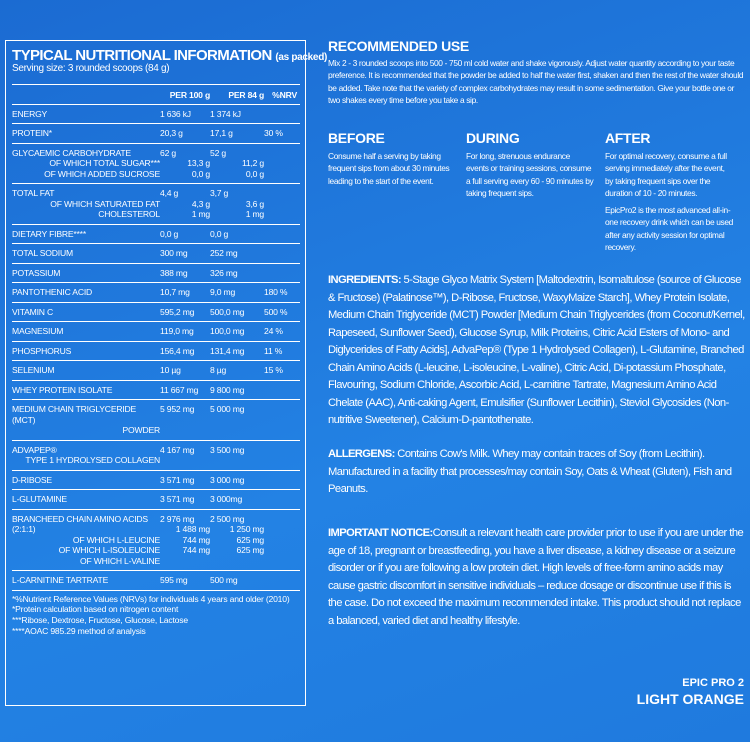  What do you see at coordinates (156, 581) in the screenshot?
I see `nutrient-row: L-CARNITINE TARTRATE 595 mg 500 mg` at bounding box center [156, 581].